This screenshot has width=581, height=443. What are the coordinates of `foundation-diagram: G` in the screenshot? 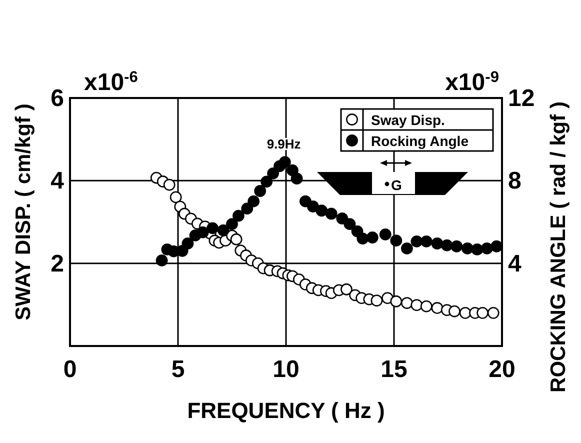 It's located at (392, 177).